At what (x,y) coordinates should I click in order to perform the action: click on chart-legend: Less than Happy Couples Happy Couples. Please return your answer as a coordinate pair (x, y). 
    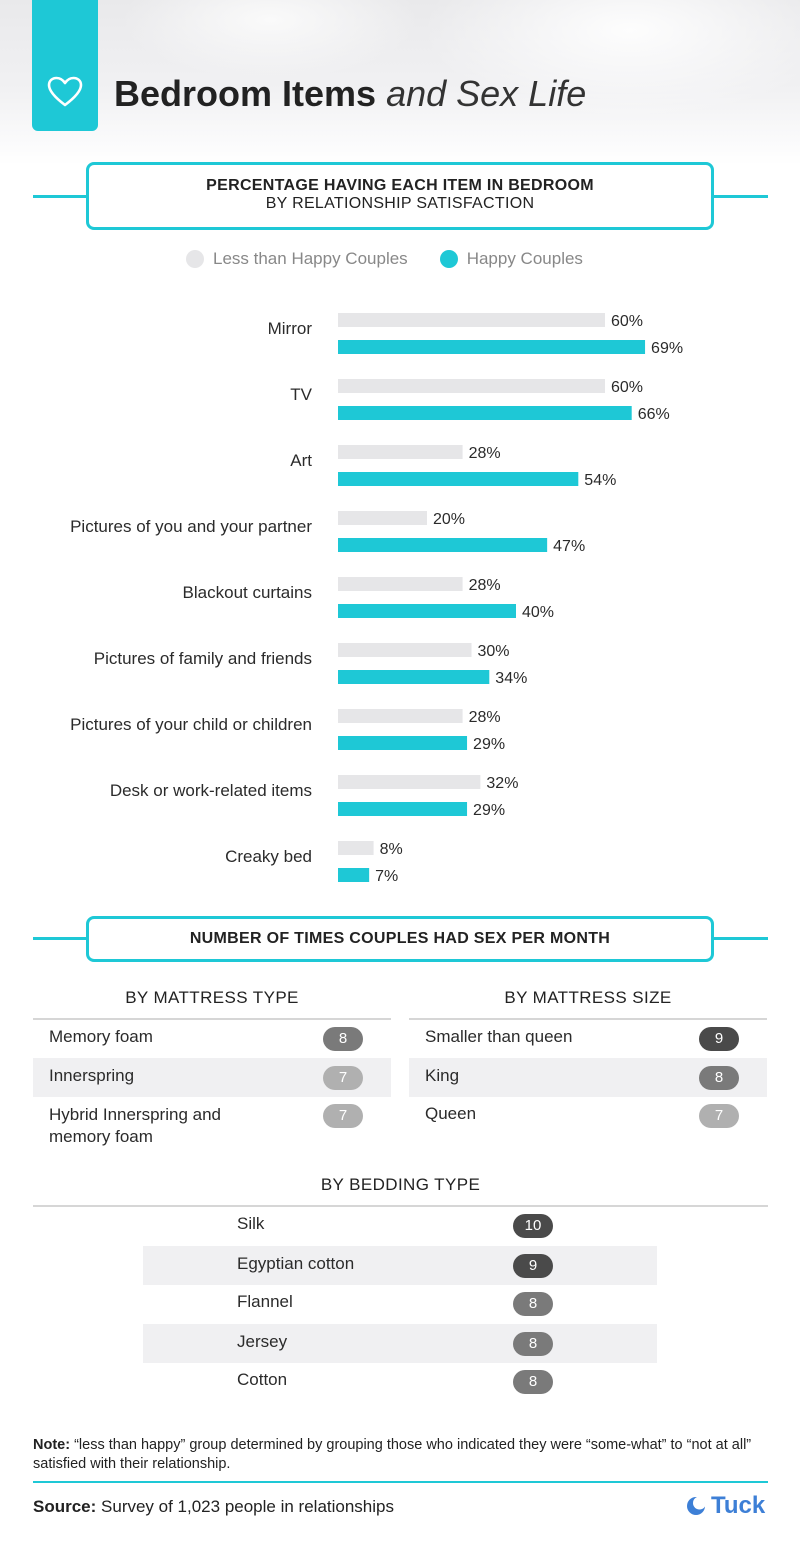
    Looking at the image, I should click on (384, 259).